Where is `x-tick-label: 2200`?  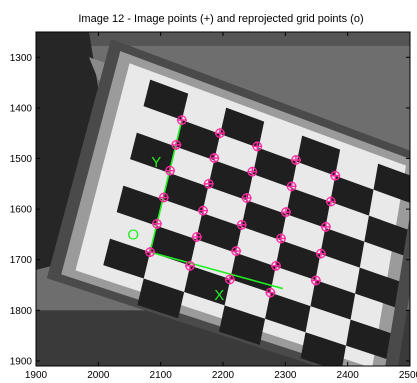
x-tick-label: 2200 is located at coordinates (223, 375).